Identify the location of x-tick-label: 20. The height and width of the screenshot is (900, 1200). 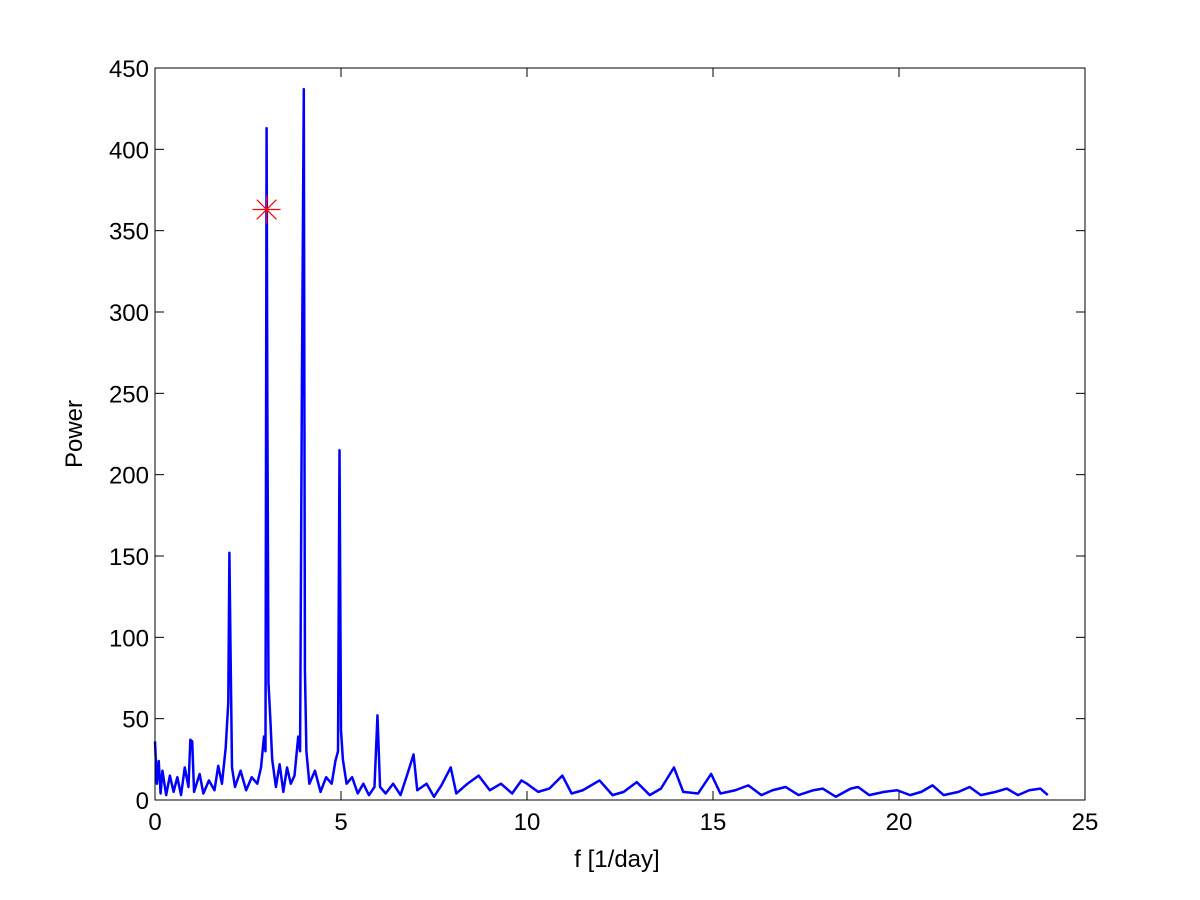
(899, 822).